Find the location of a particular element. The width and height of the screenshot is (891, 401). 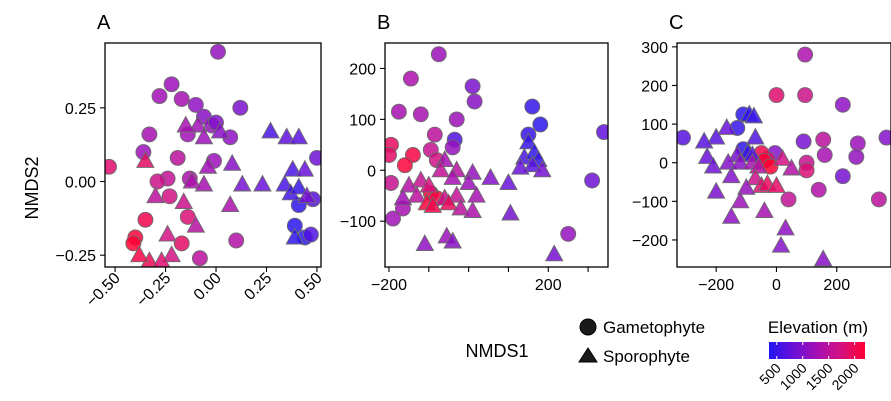

legend-triangle-icon is located at coordinates (588, 355).